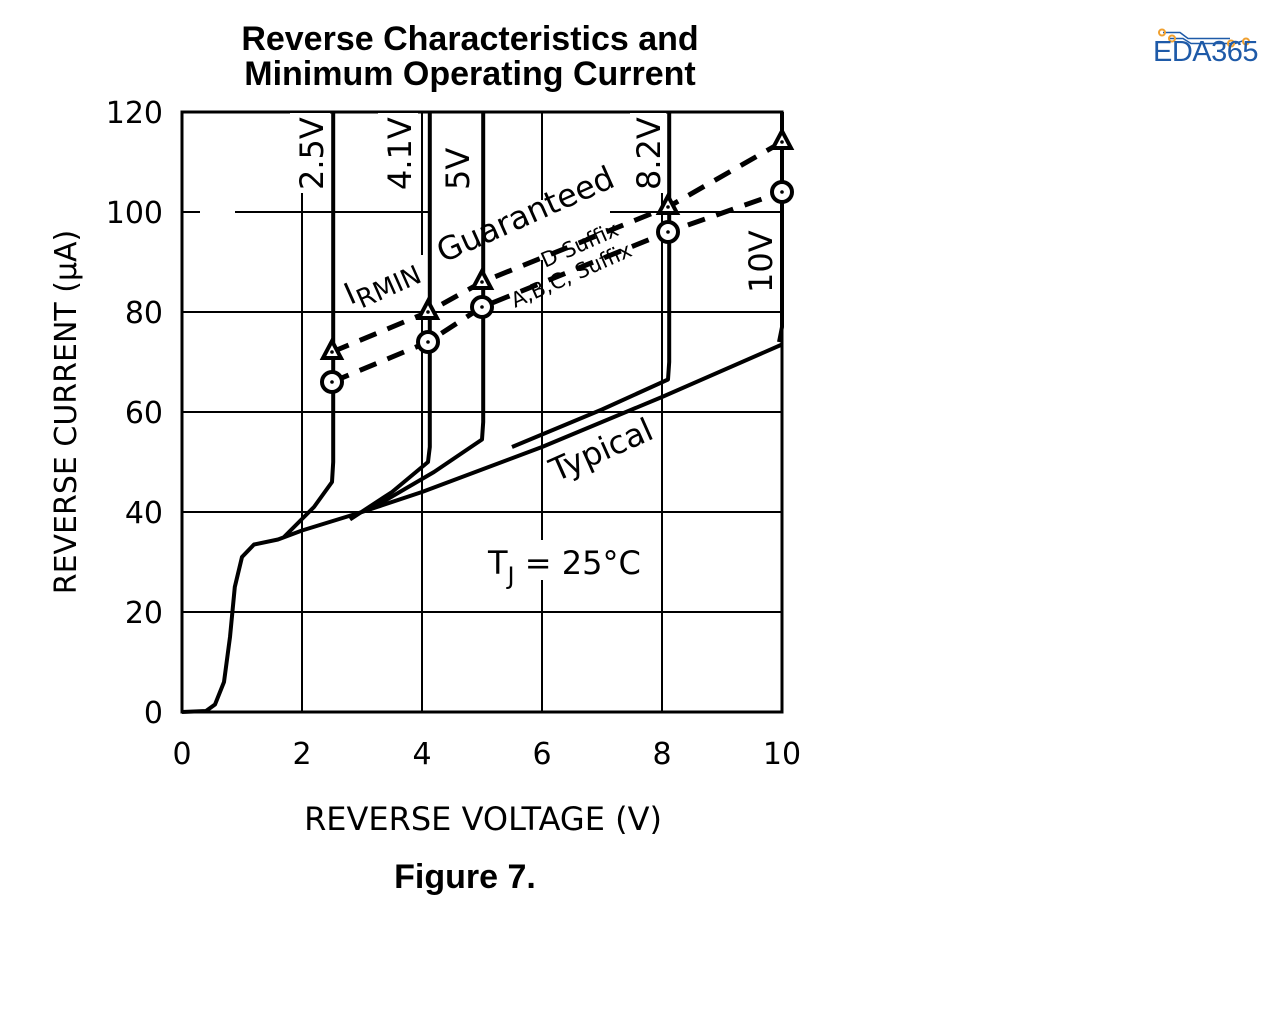  I want to click on x-tick-label: 2, so click(301, 754).